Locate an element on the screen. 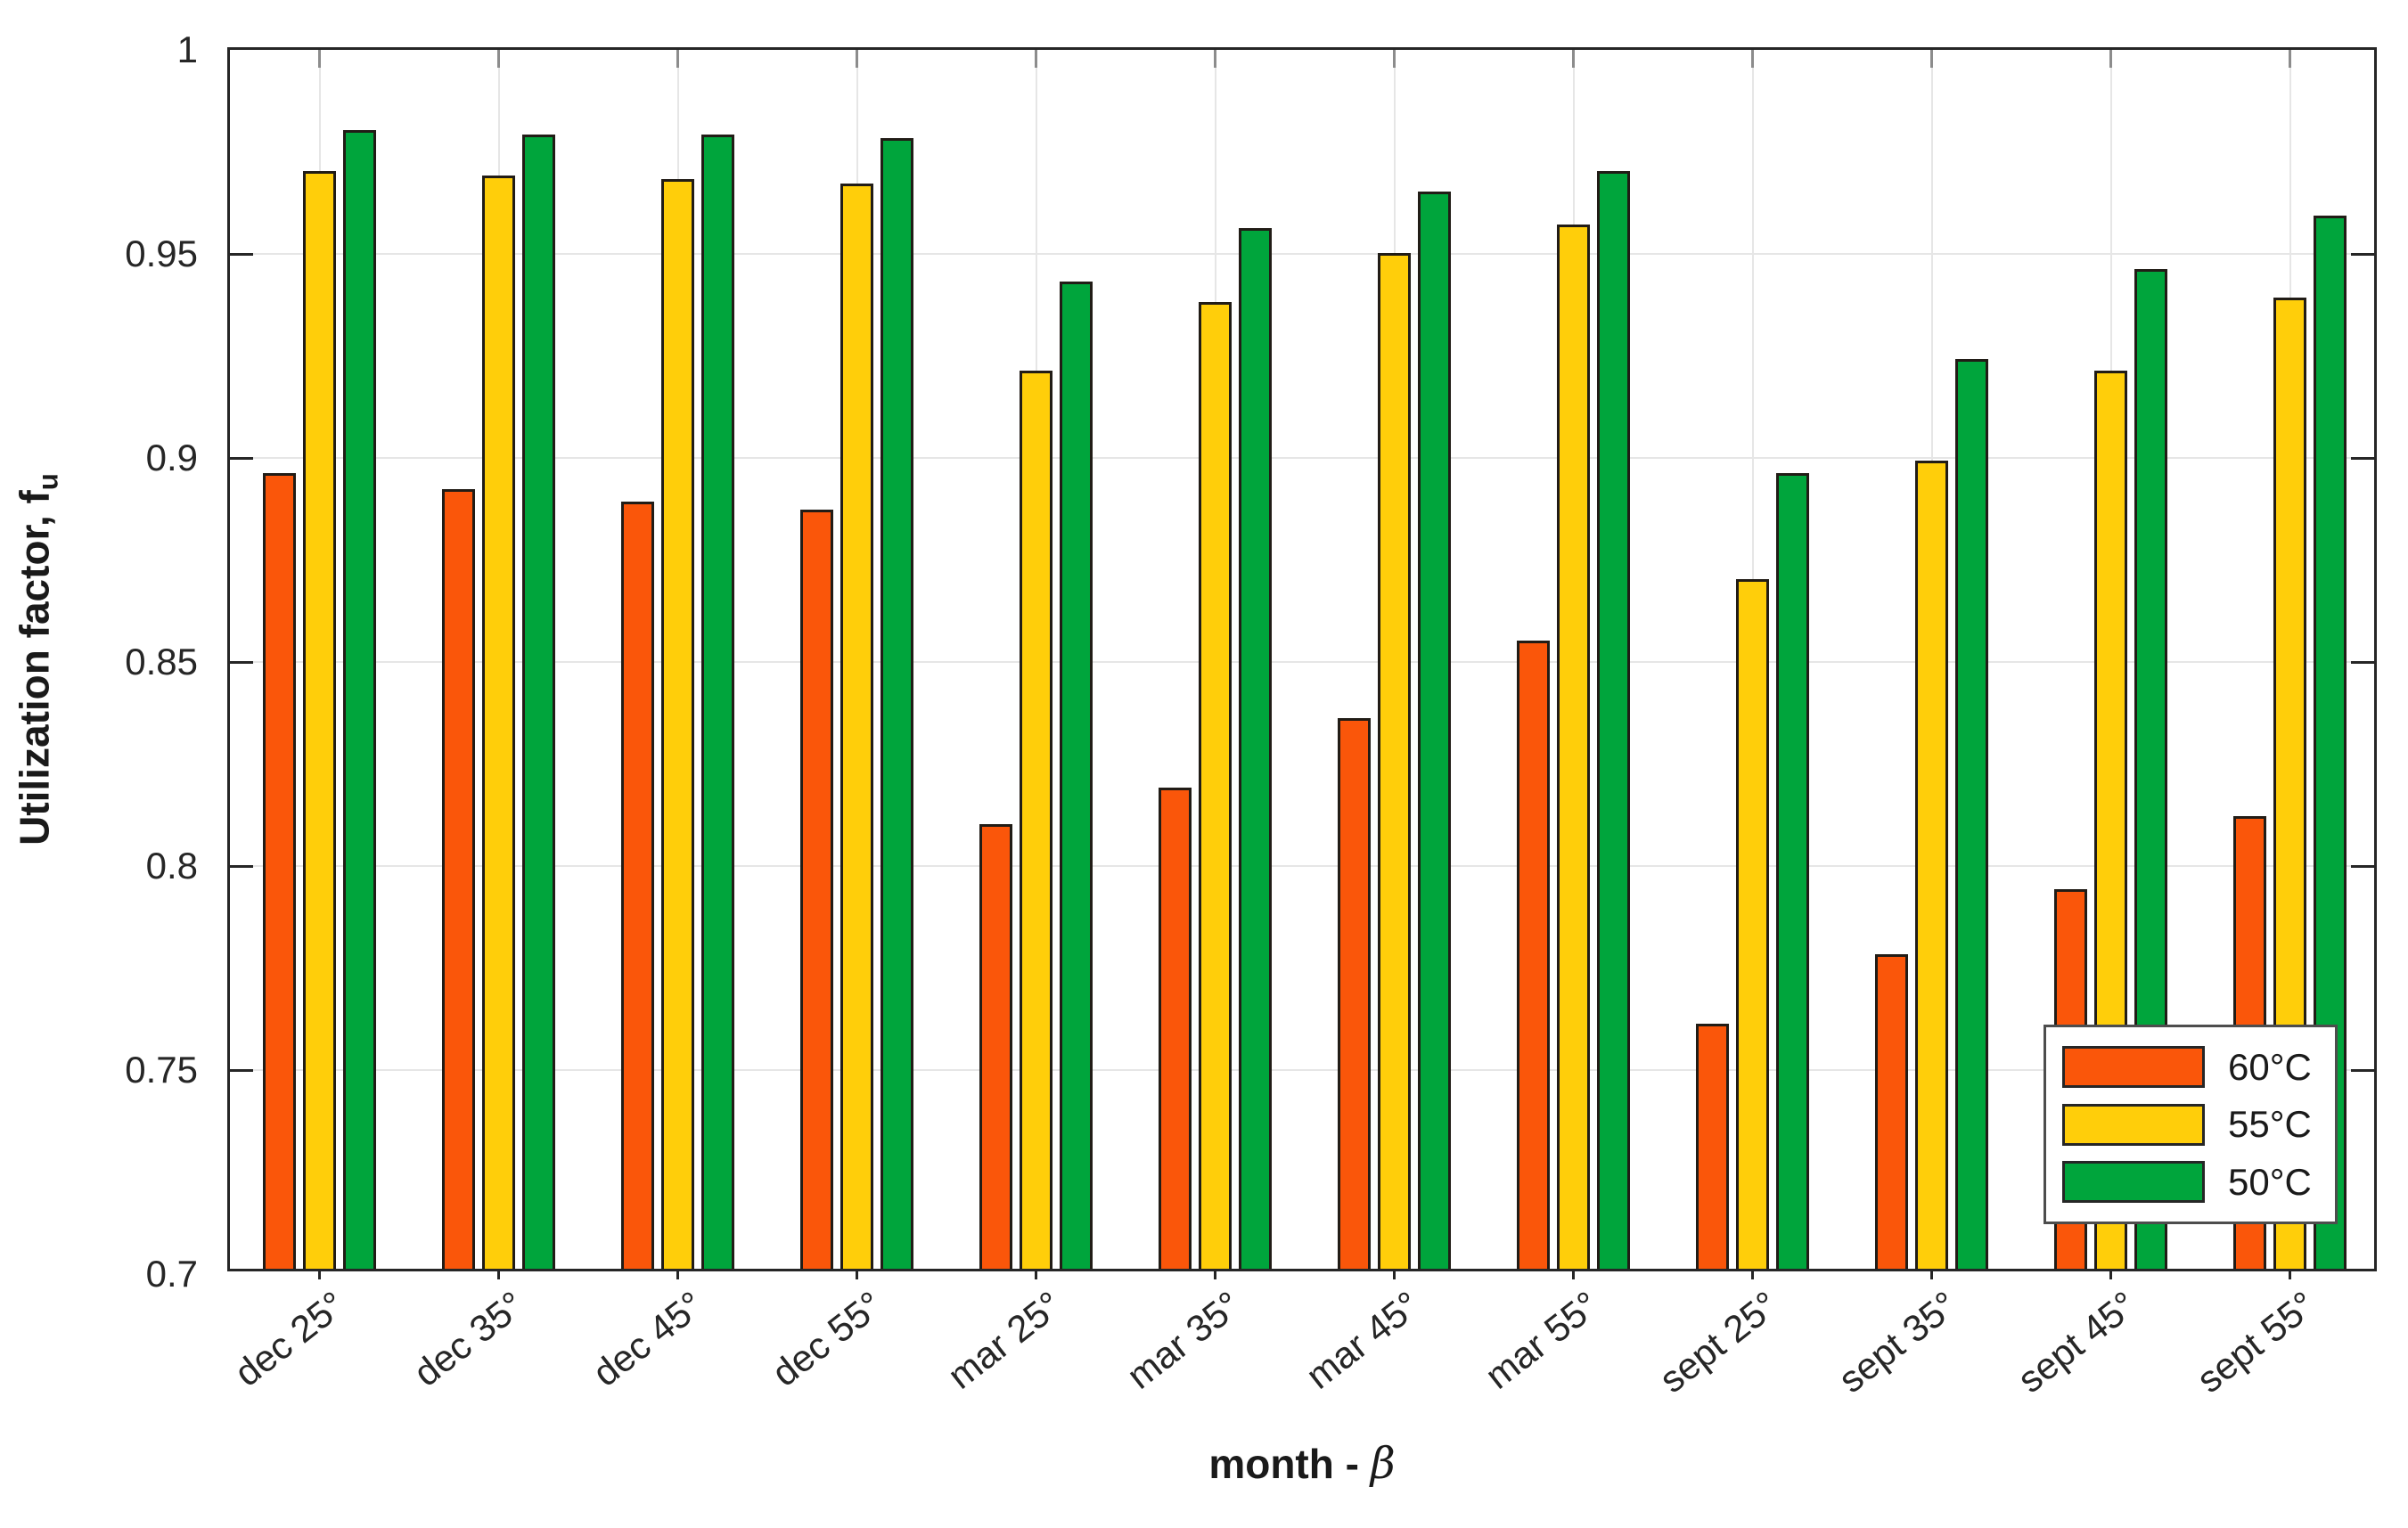  x-tick-label-mar-45: mar 45° is located at coordinates (1363, 1340).